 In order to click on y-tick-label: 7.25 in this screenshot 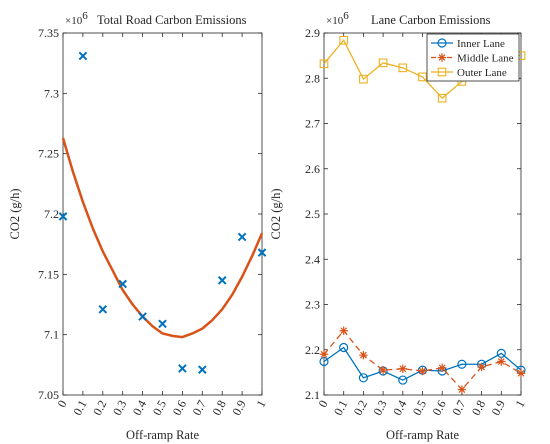, I will do `click(48, 154)`.